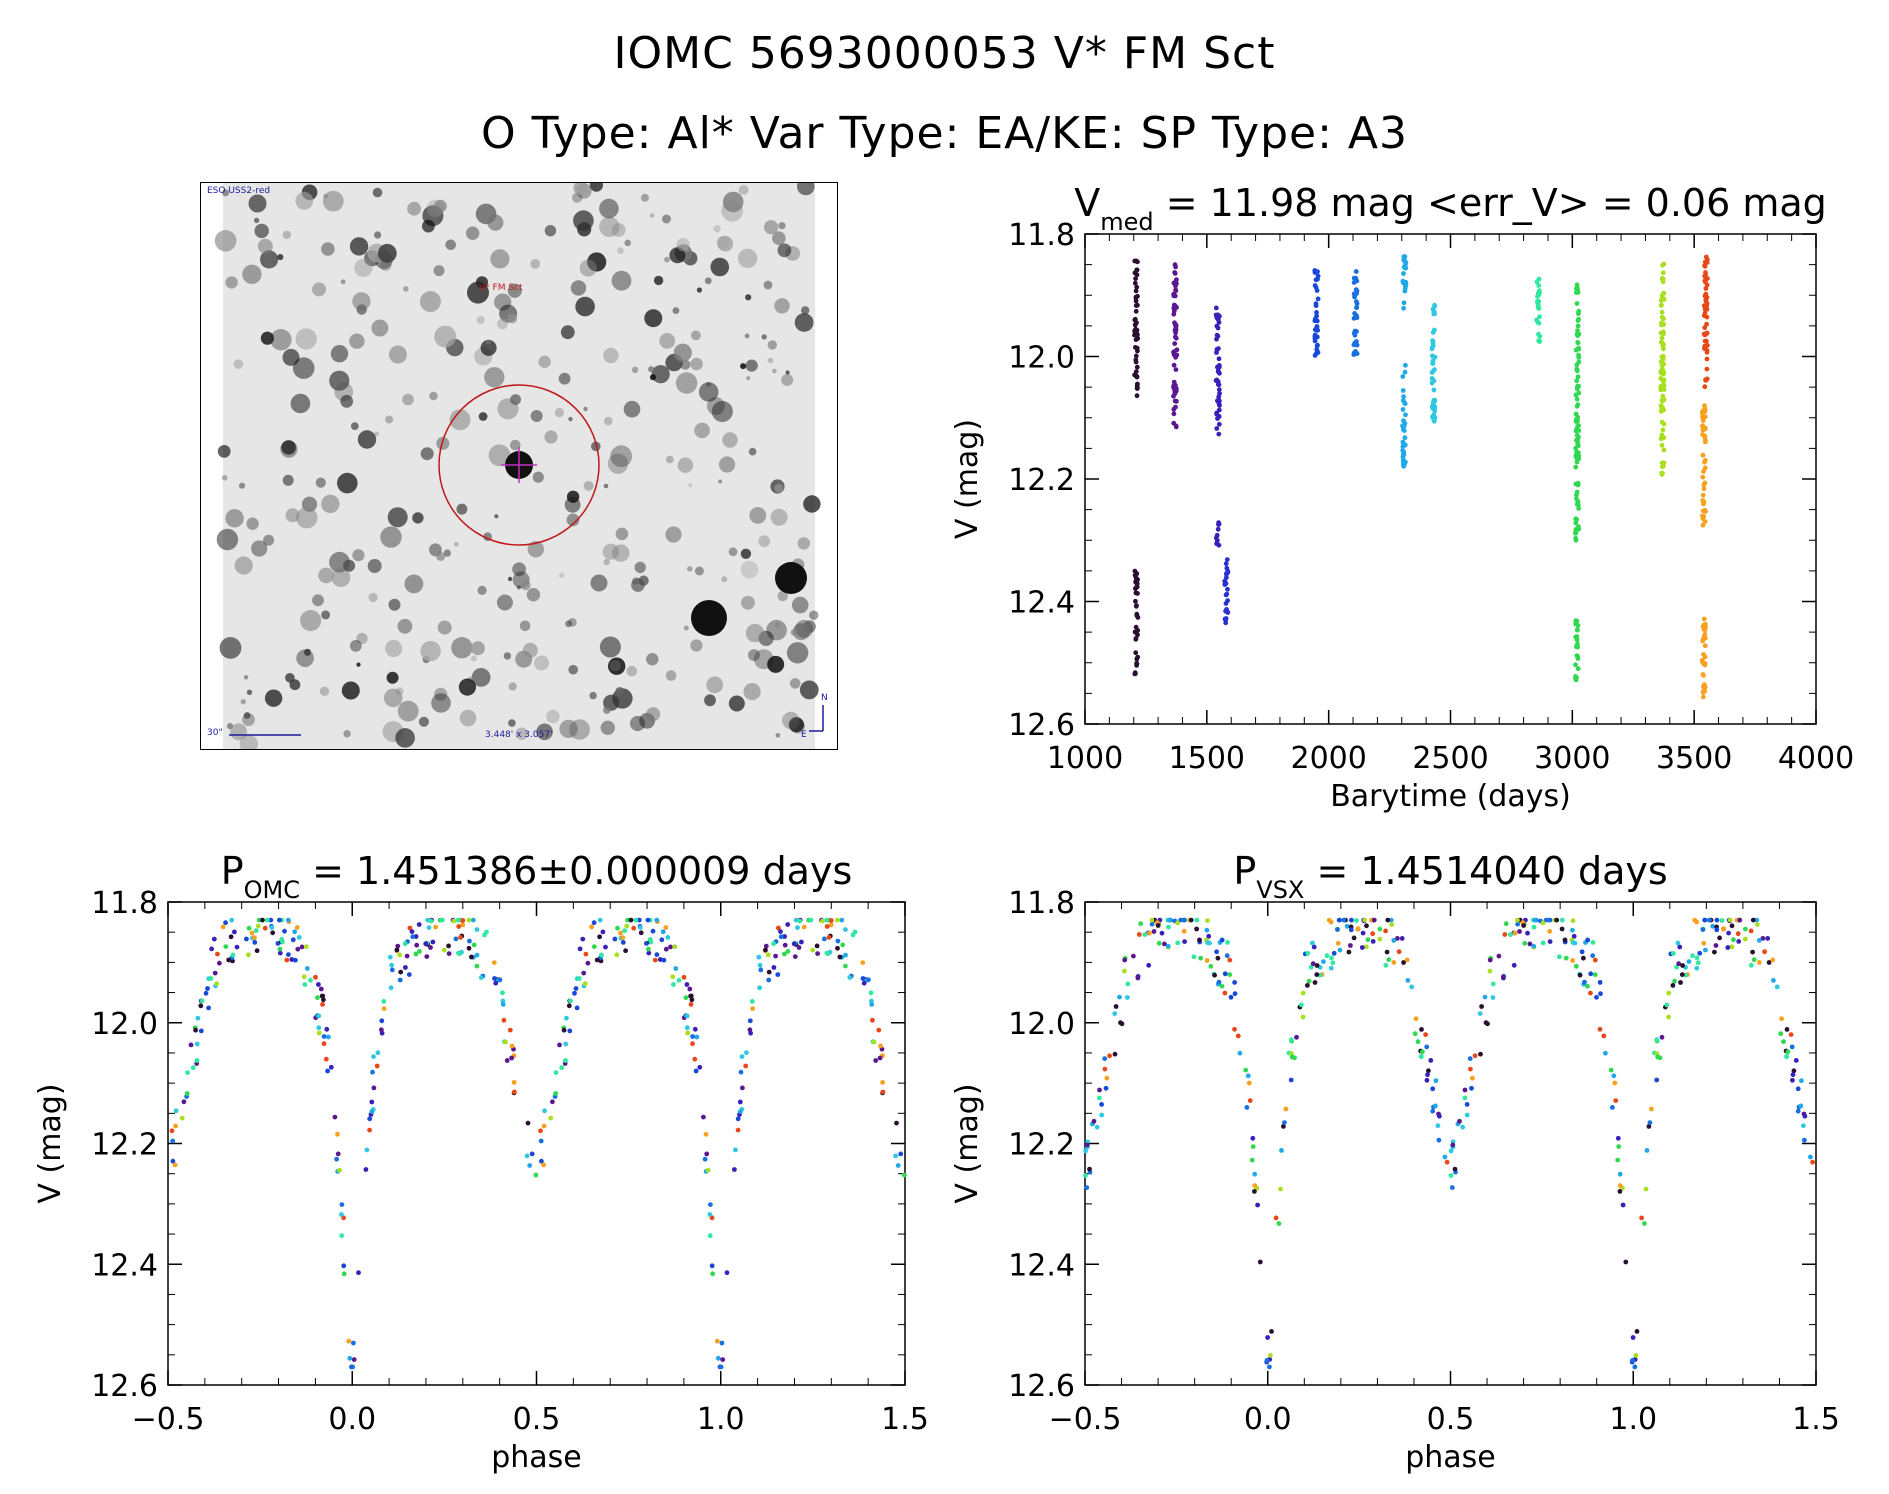 The image size is (1889, 1494). I want to click on phase-omc-frame, so click(536, 1143).